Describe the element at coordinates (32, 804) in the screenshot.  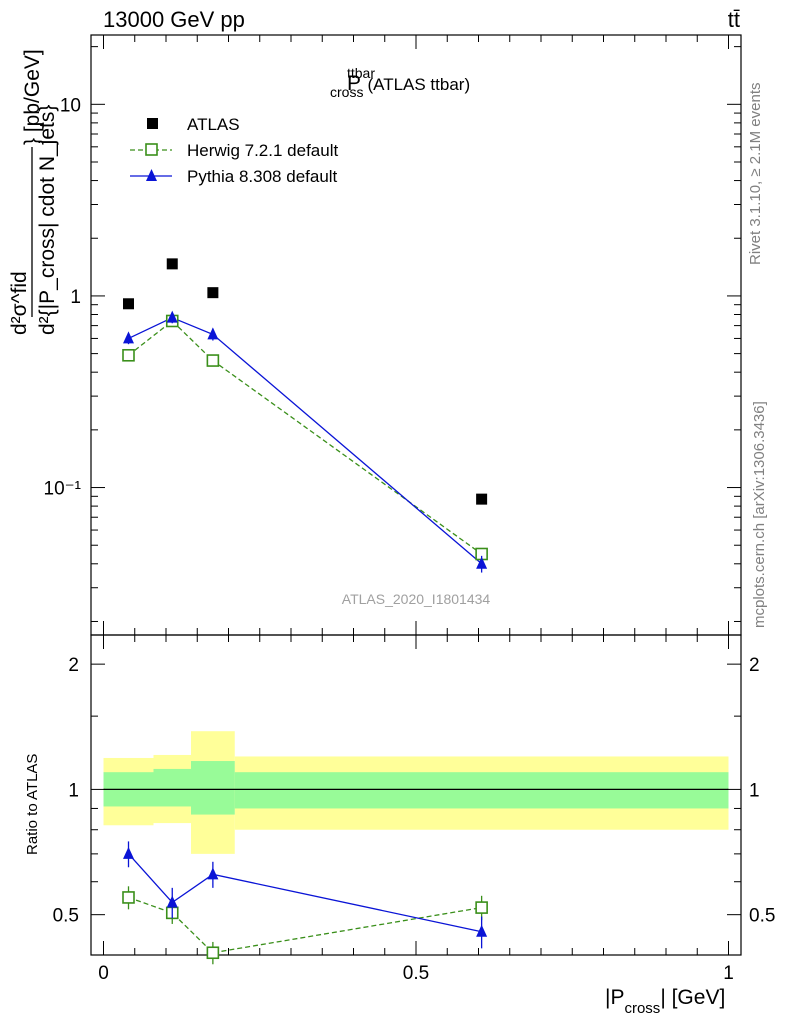
I see `ratio-ylabel: Ratio to ATLAS` at that location.